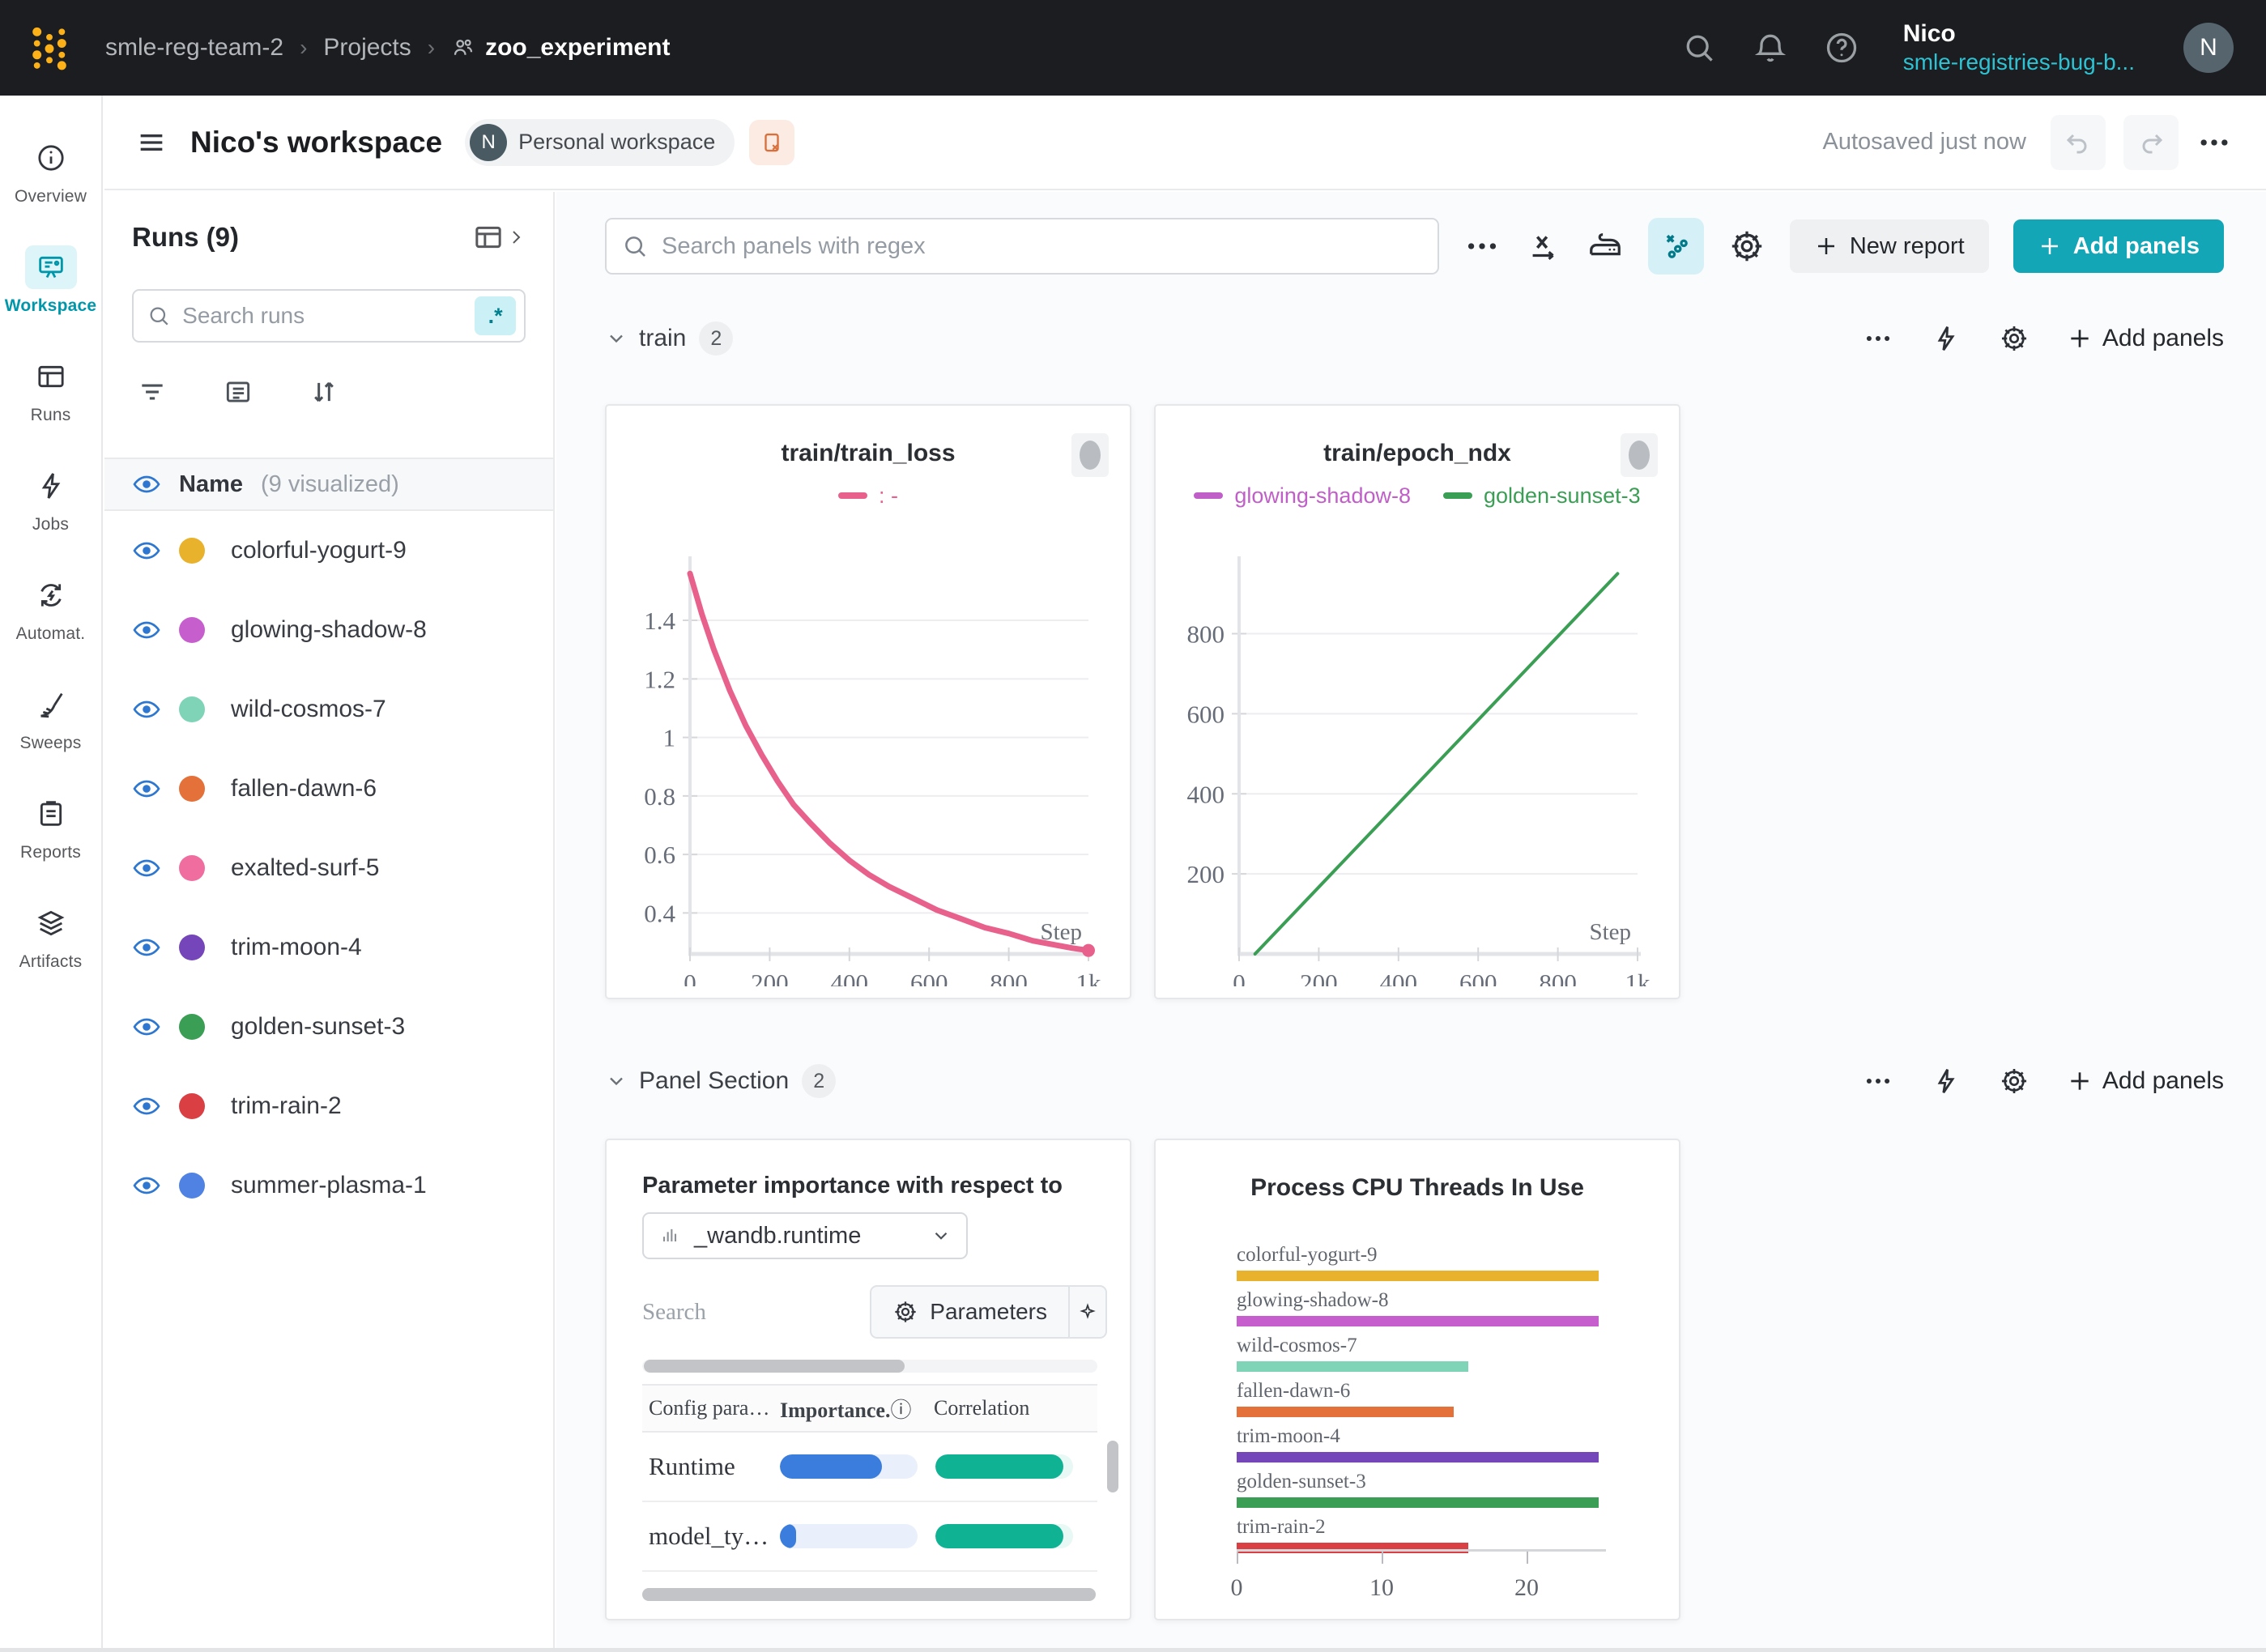 Image resolution: width=2266 pixels, height=1652 pixels. Describe the element at coordinates (319, 550) in the screenshot. I see `run-name: colorful-yogurt-9` at that location.